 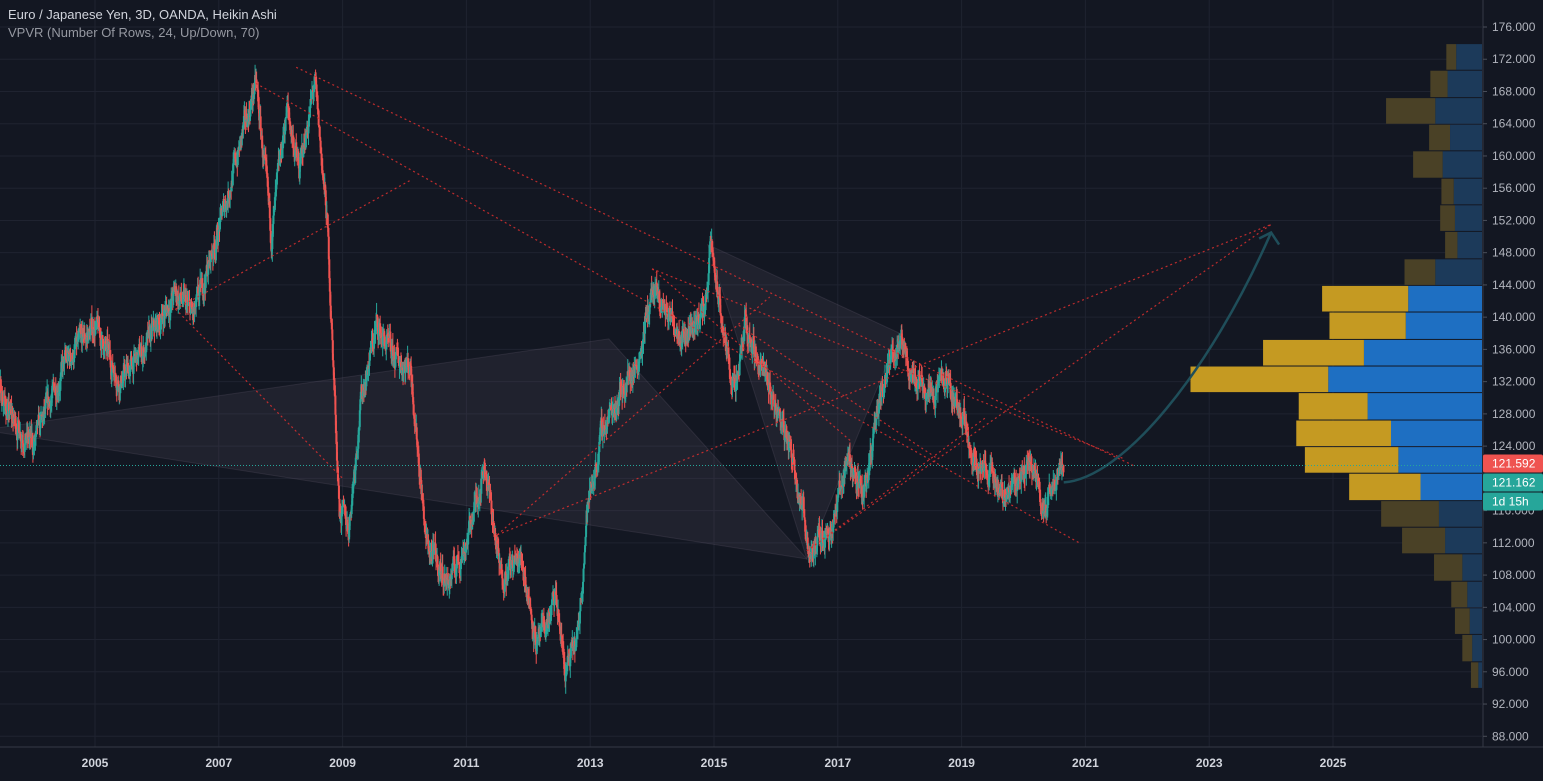 I want to click on price-tick-label: 168.000, so click(x=1514, y=91).